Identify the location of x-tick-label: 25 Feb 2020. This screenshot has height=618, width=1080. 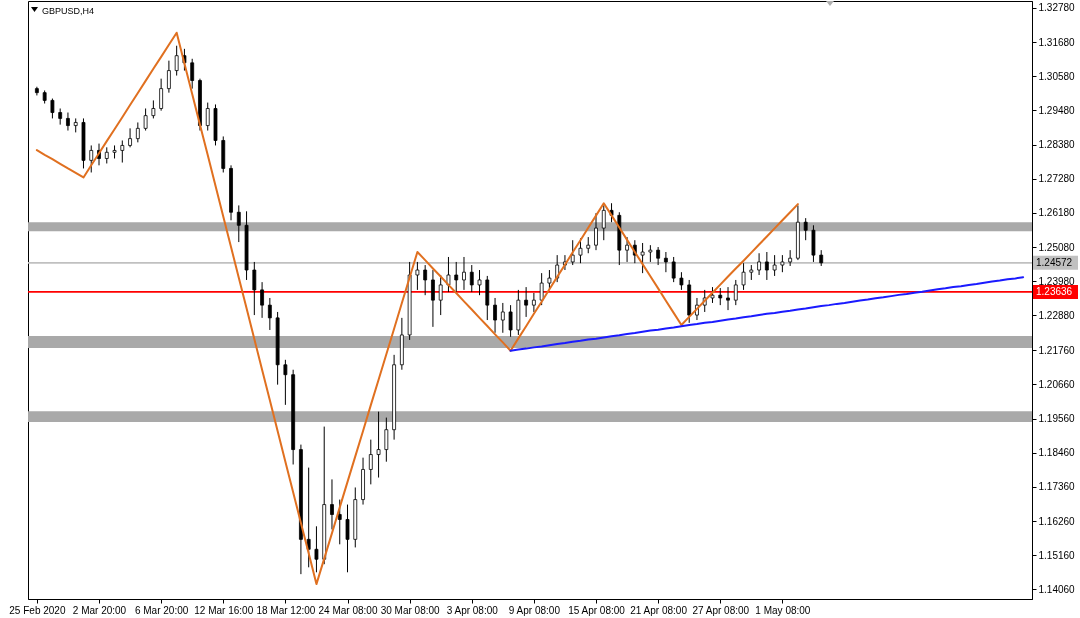
(37, 610).